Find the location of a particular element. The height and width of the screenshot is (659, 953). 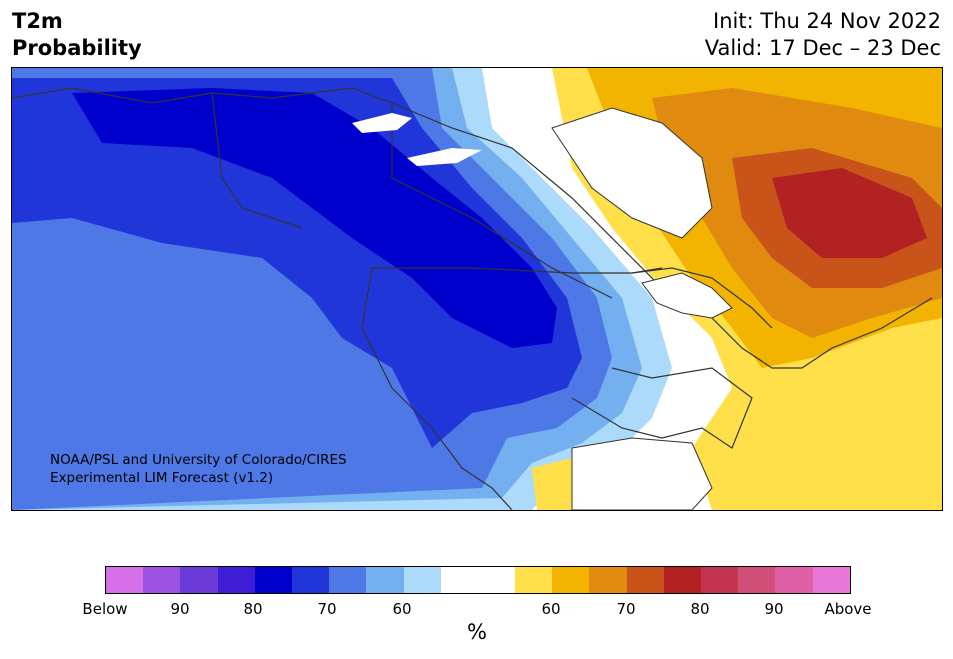

tick-above-70: 70 is located at coordinates (626, 609).